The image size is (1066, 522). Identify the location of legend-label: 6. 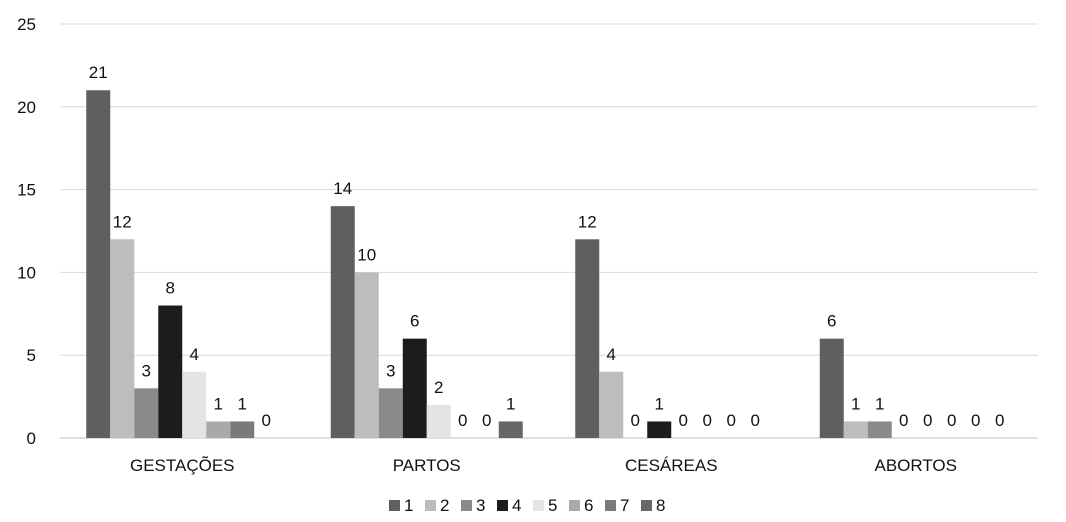
(588, 505).